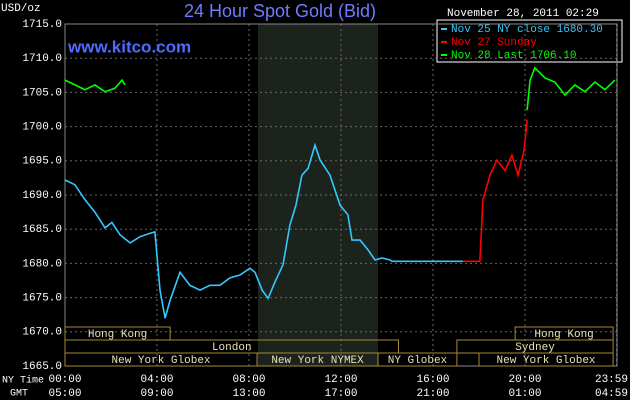 The image size is (630, 400). What do you see at coordinates (64, 394) in the screenshot?
I see `x2-tick-label: 05:00` at bounding box center [64, 394].